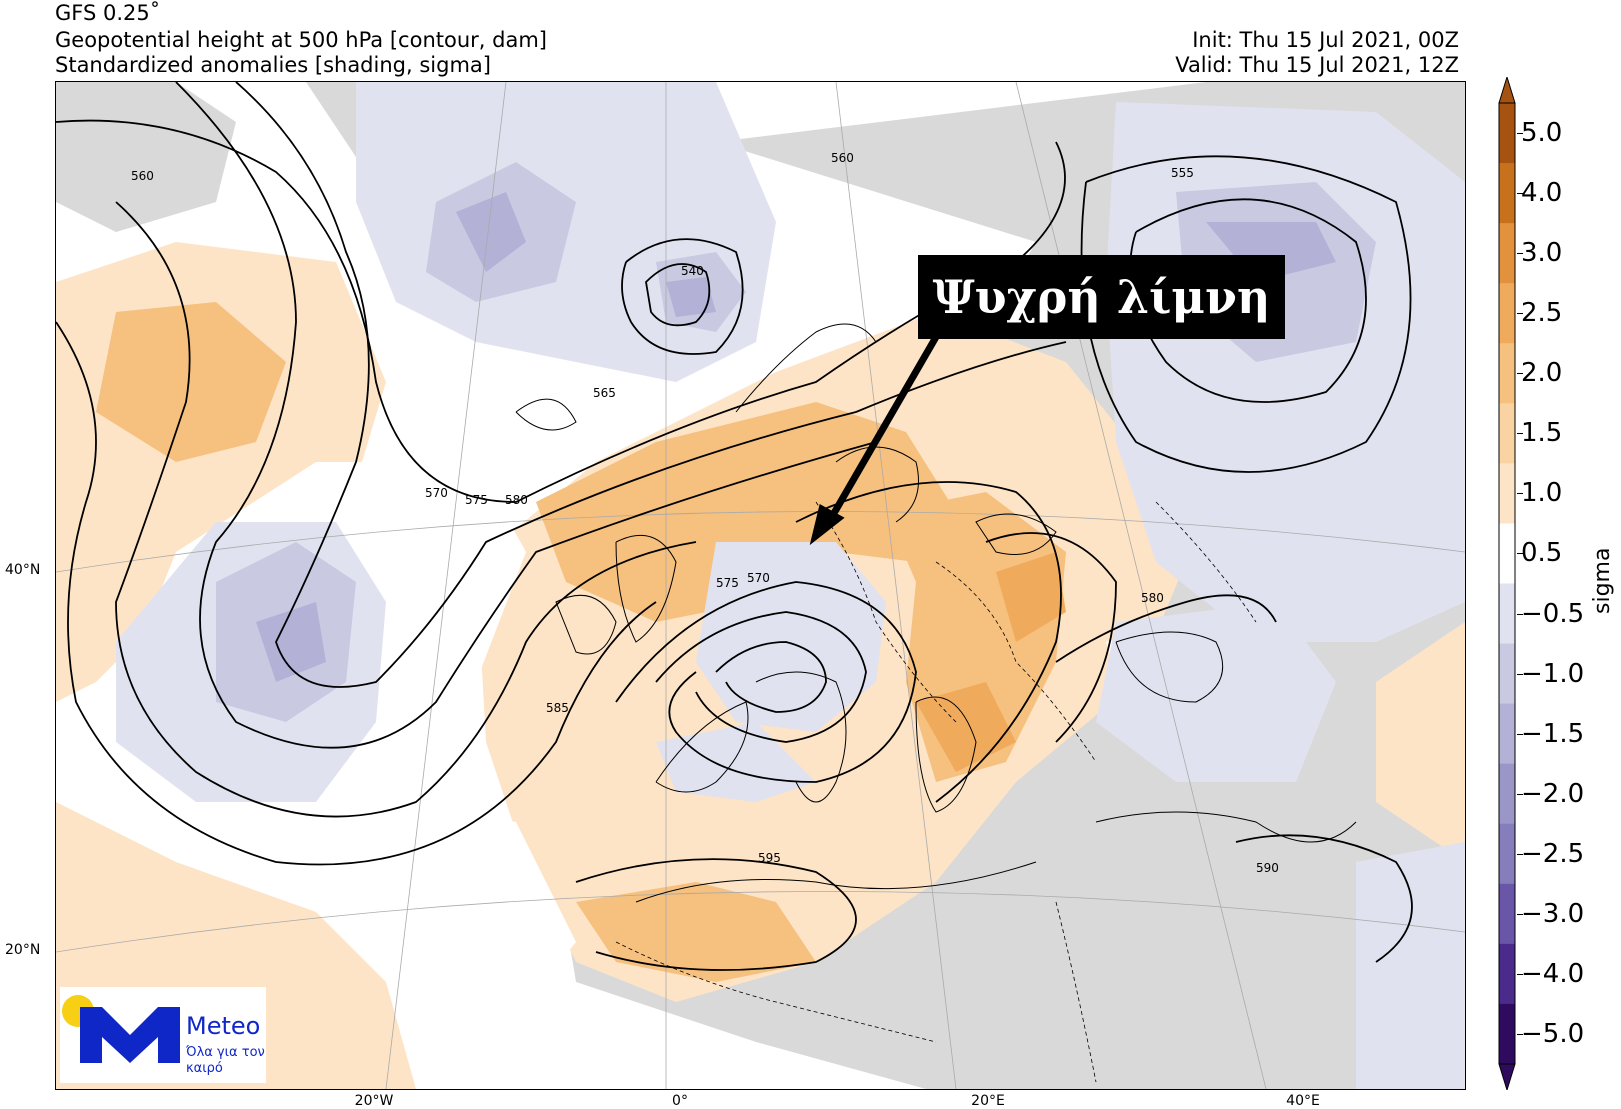 This screenshot has width=1621, height=1109. Describe the element at coordinates (130, 1035) in the screenshot. I see `meteo-m-icon` at that location.